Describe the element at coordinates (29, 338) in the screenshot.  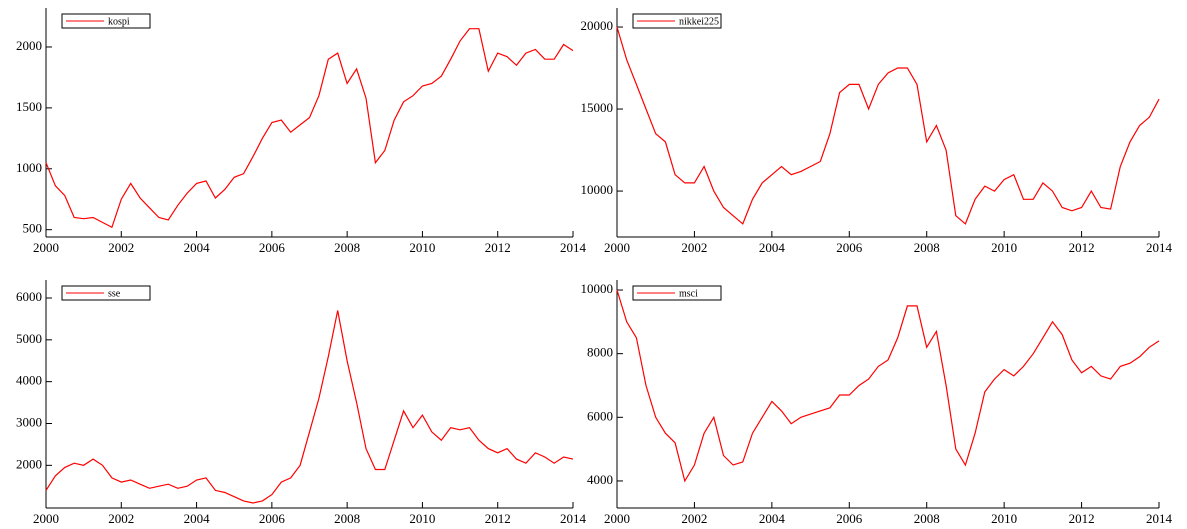
I see `y-tick-label: 5000` at that location.